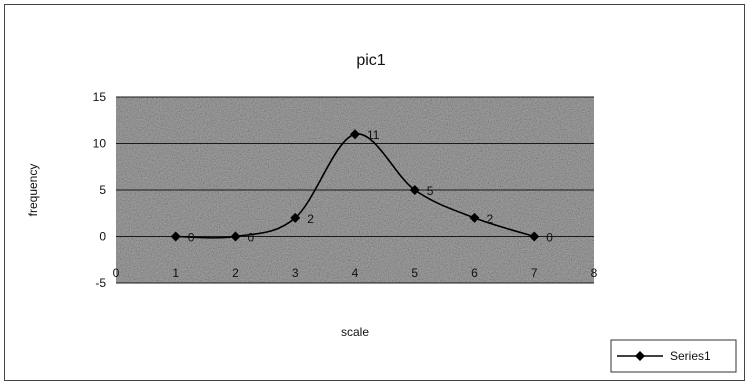 This screenshot has width=751, height=385. I want to click on x-tick-label: 4, so click(355, 273).